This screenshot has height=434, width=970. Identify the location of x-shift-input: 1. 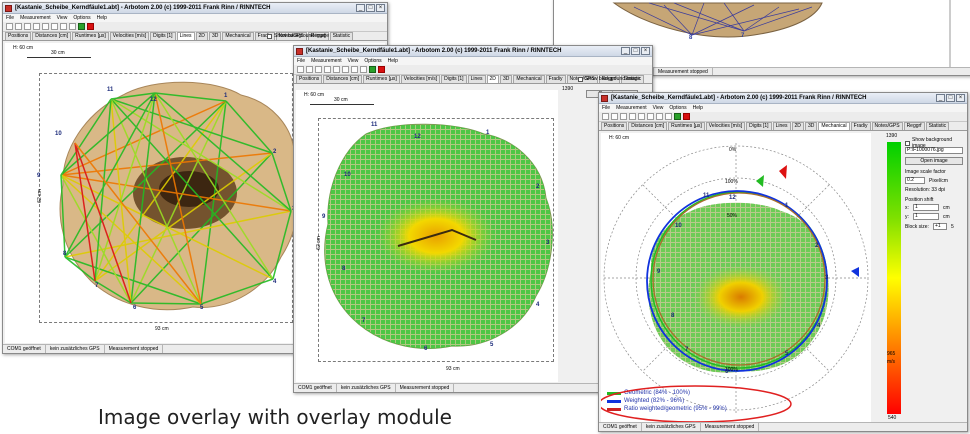
(926, 207).